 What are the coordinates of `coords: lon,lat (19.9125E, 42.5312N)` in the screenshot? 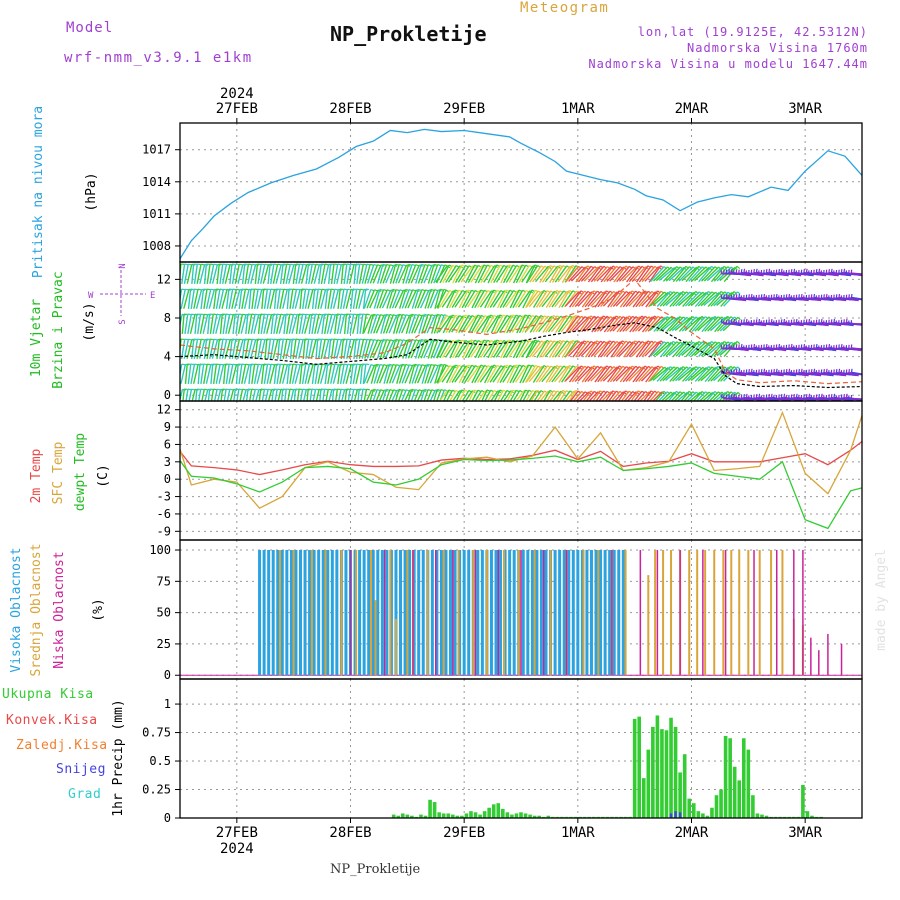 It's located at (752, 32).